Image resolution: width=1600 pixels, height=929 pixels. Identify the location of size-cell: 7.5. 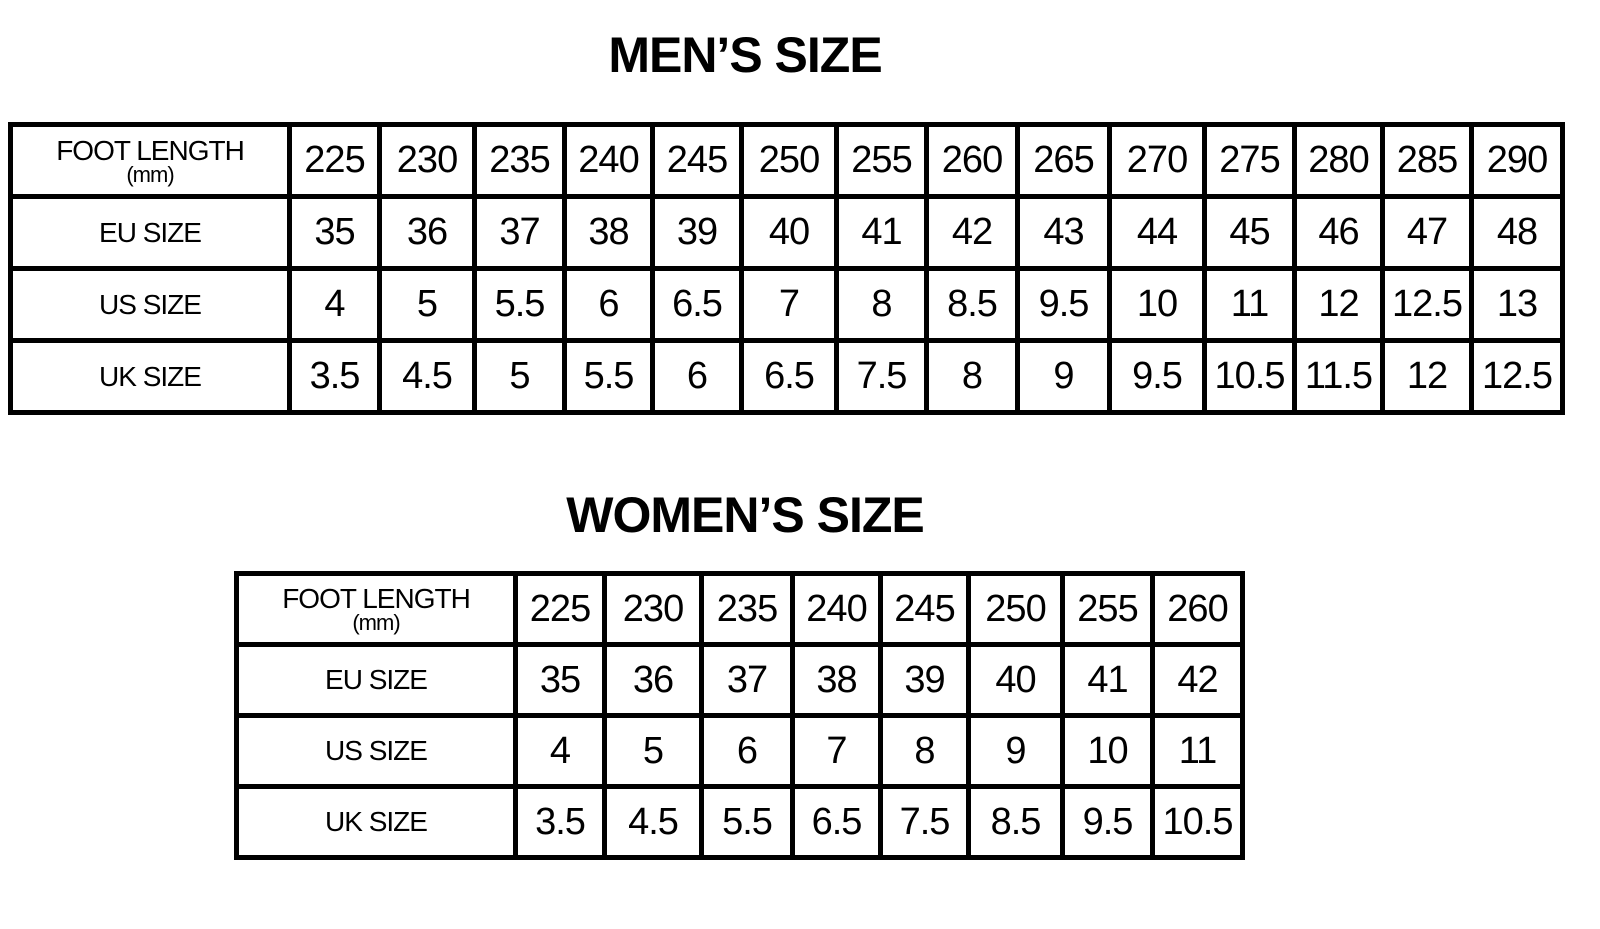
(924, 822).